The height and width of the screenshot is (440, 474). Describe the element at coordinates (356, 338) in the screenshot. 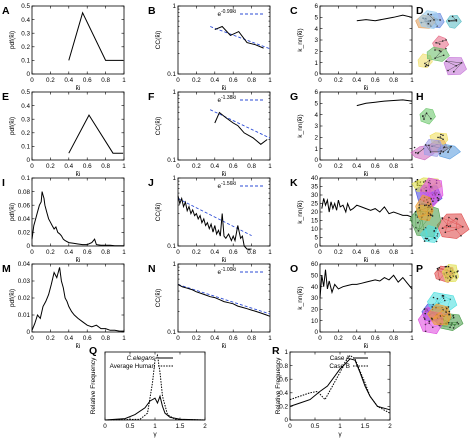

I see `panel-o-xtick-label: 0.4` at that location.